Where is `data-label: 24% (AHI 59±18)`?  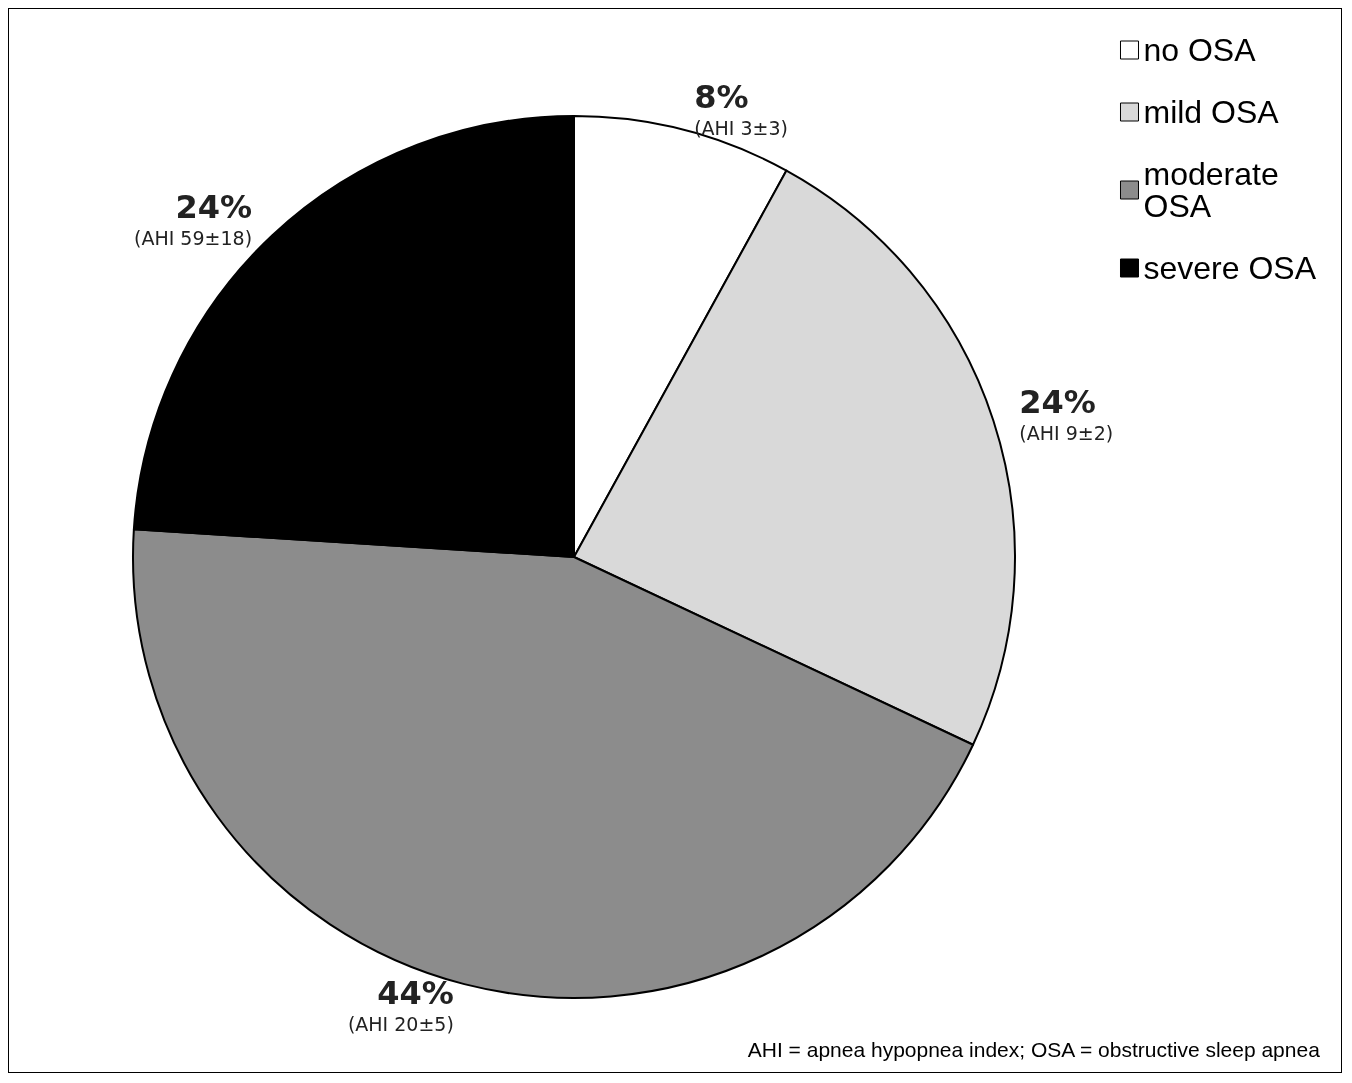
data-label: 24% (AHI 59±18) is located at coordinates (193, 219).